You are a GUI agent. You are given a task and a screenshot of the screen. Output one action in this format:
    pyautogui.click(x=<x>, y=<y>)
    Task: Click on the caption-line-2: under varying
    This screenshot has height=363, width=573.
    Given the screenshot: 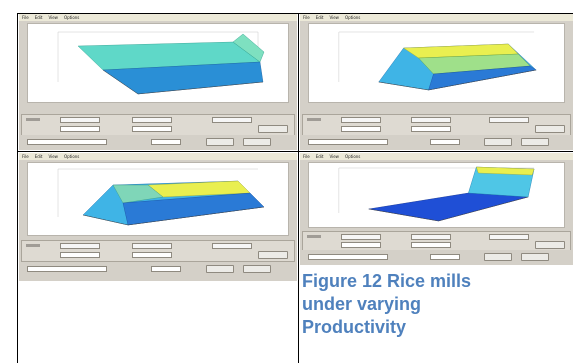 What is the action you would take?
    pyautogui.click(x=362, y=304)
    